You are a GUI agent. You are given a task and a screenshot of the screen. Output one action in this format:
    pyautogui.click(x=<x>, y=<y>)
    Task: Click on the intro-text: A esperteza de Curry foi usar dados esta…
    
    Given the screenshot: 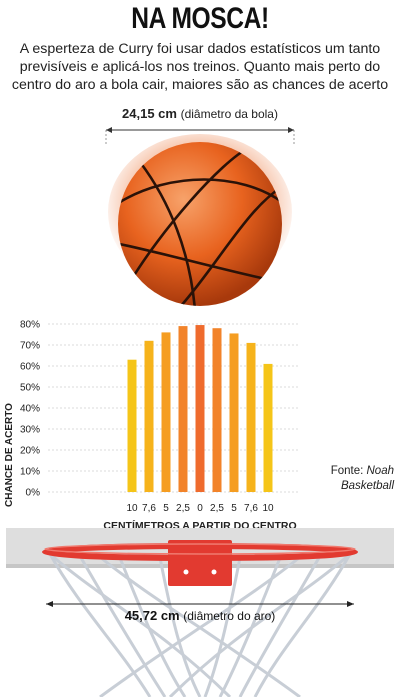 What is the action you would take?
    pyautogui.click(x=200, y=67)
    